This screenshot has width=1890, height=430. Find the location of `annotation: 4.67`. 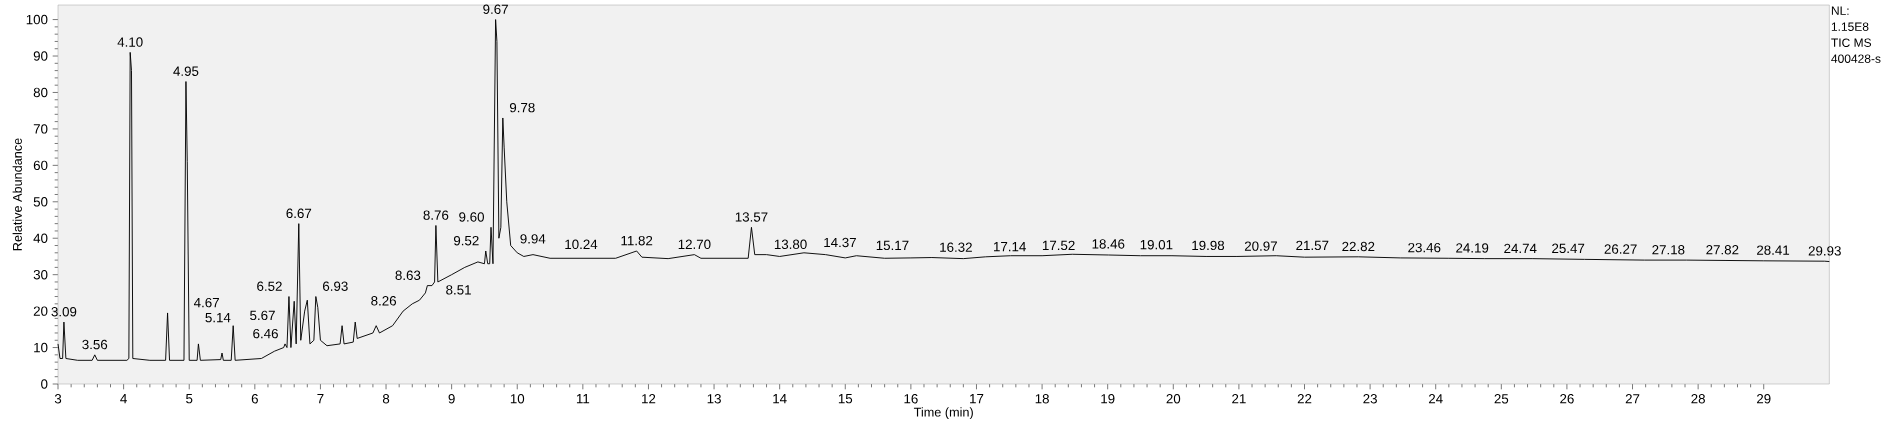

annotation: 4.67 is located at coordinates (206, 302).